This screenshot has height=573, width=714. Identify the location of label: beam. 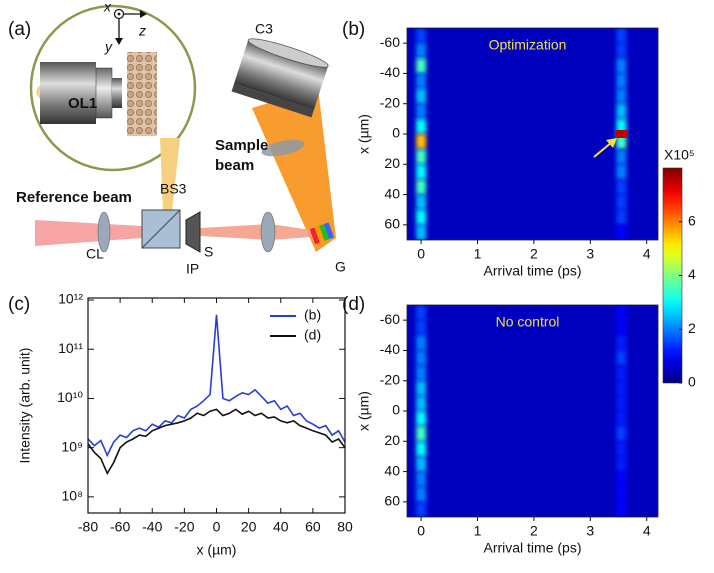
(234, 165).